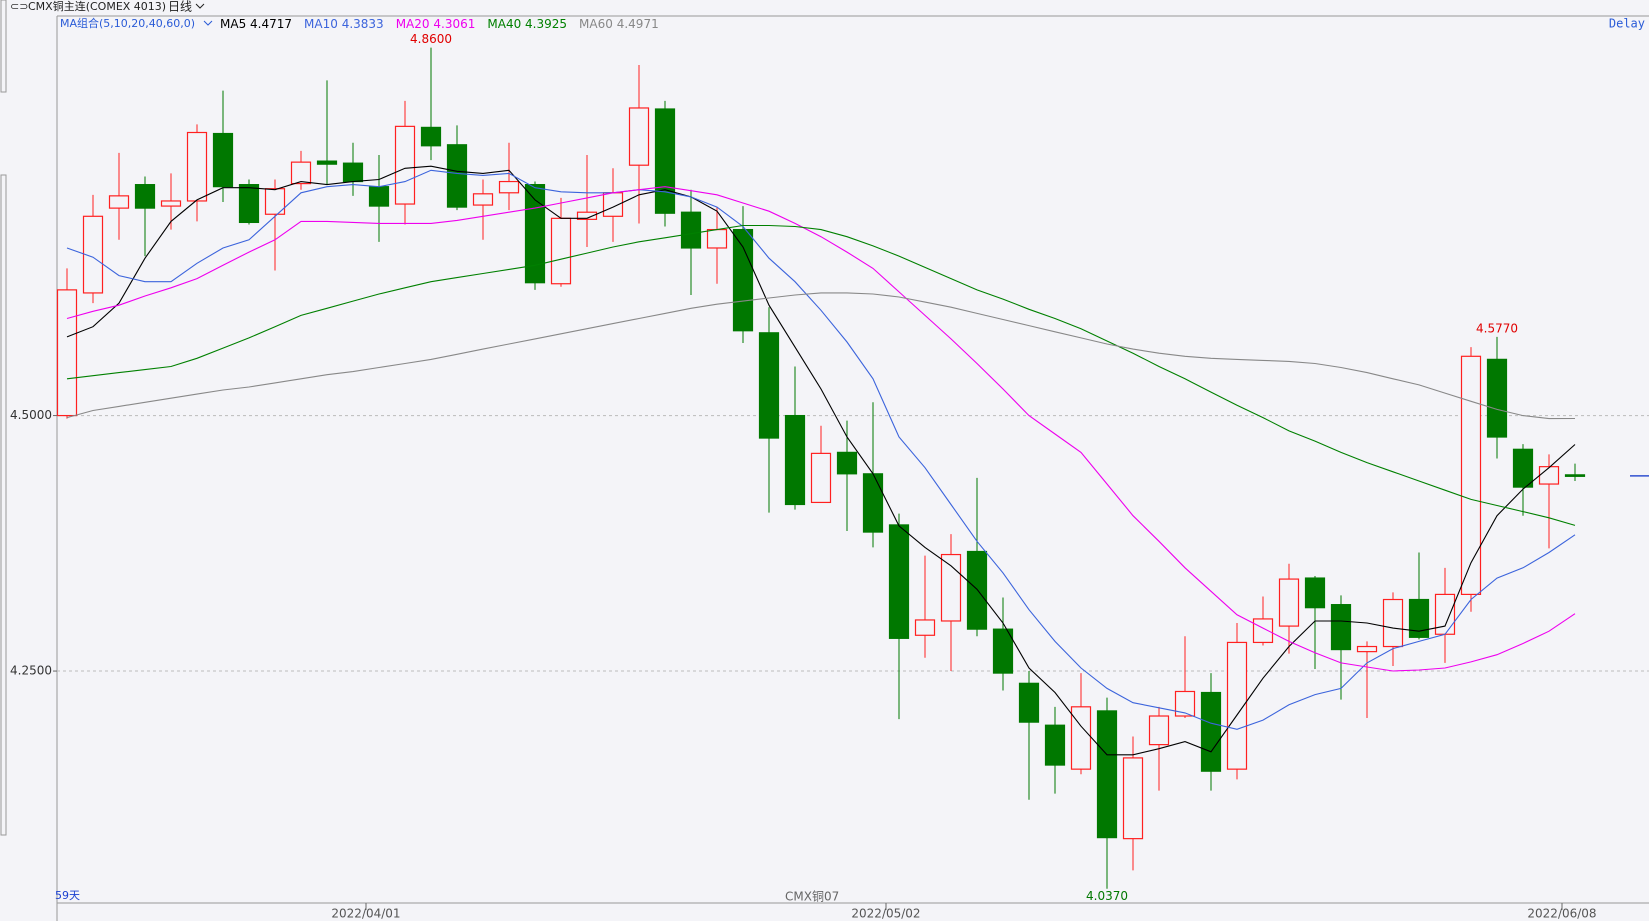 This screenshot has height=921, width=1649. What do you see at coordinates (812, 896) in the screenshot?
I see `contract-label: CMX铜07` at bounding box center [812, 896].